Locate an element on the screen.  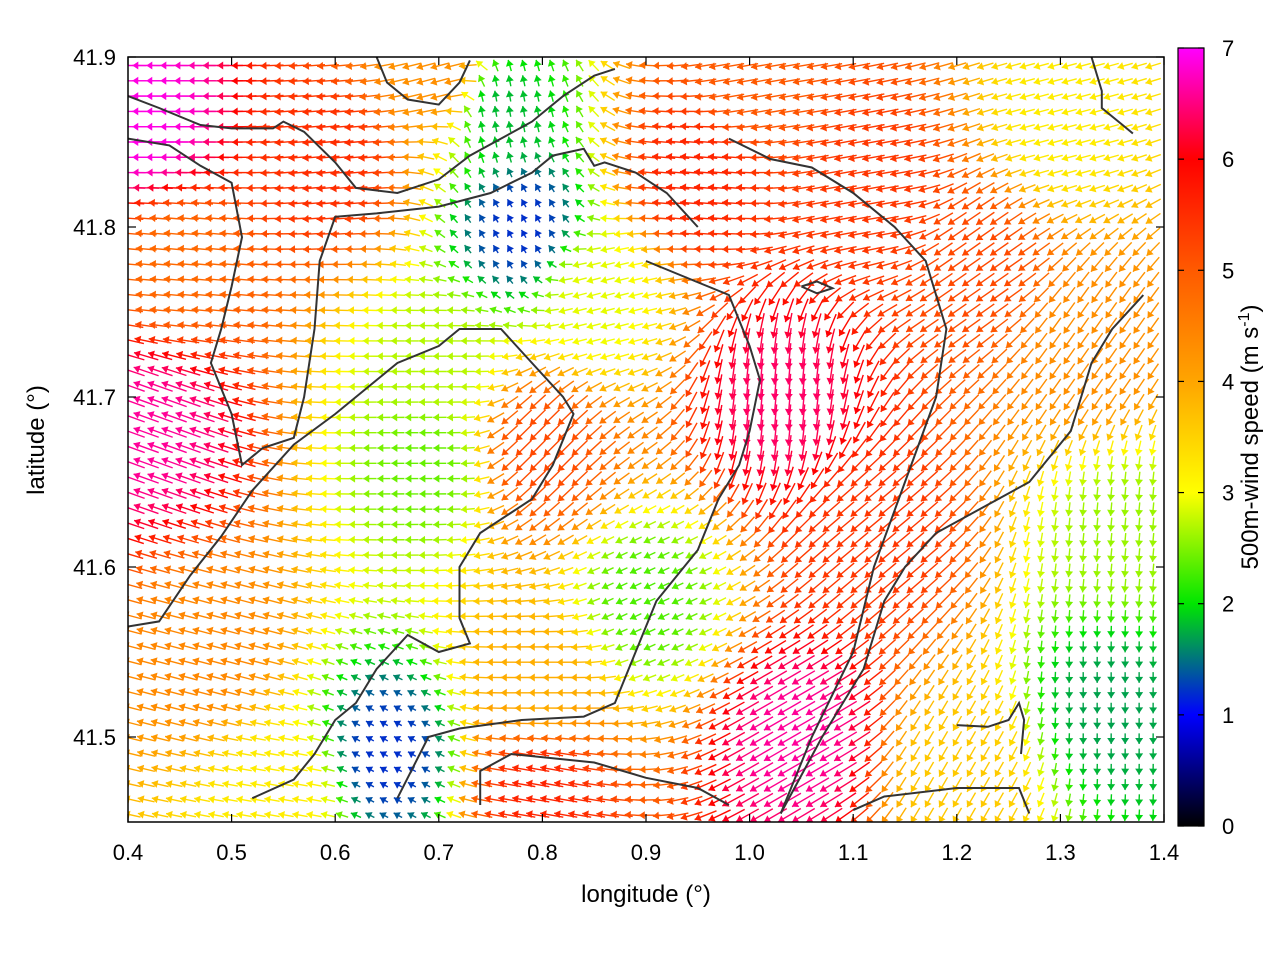
x-tick-label: 0.9 is located at coordinates (646, 852).